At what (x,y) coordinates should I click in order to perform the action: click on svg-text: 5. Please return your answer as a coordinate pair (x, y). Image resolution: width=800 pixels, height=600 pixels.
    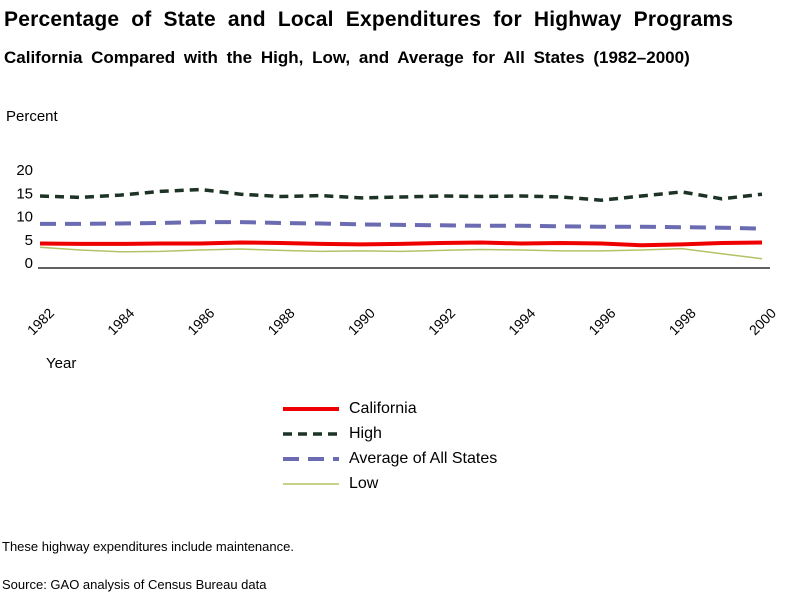
    Looking at the image, I should click on (29, 240).